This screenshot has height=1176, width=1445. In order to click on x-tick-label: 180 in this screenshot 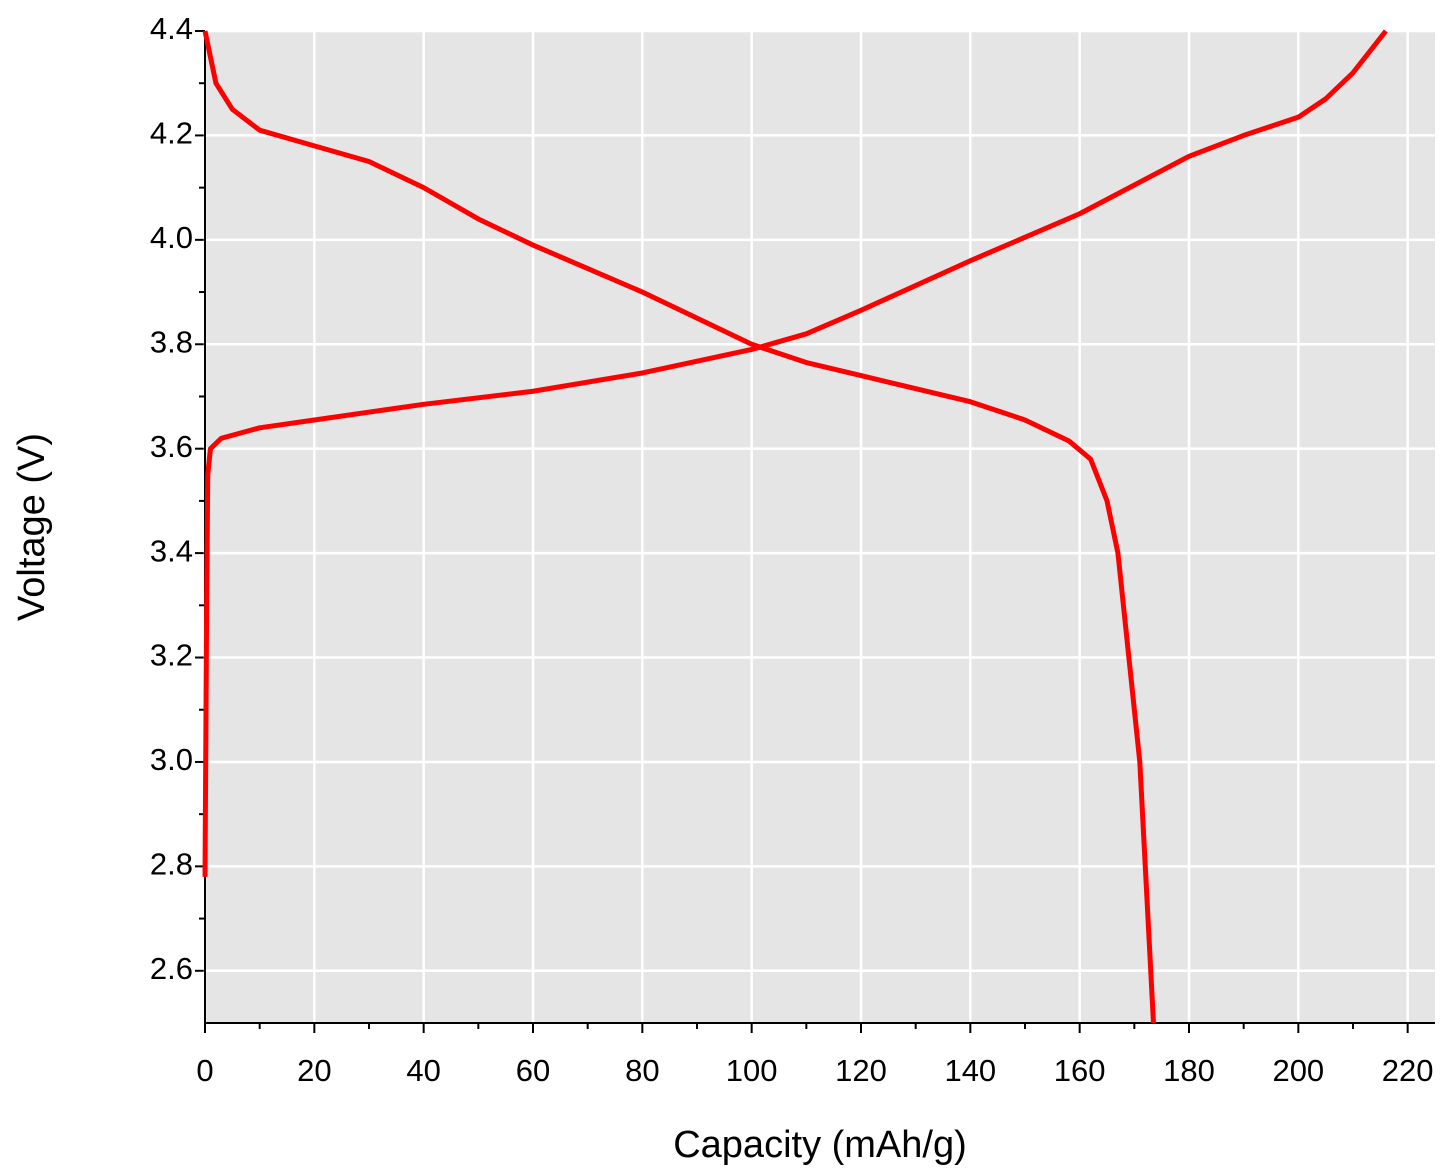, I will do `click(1189, 1070)`.